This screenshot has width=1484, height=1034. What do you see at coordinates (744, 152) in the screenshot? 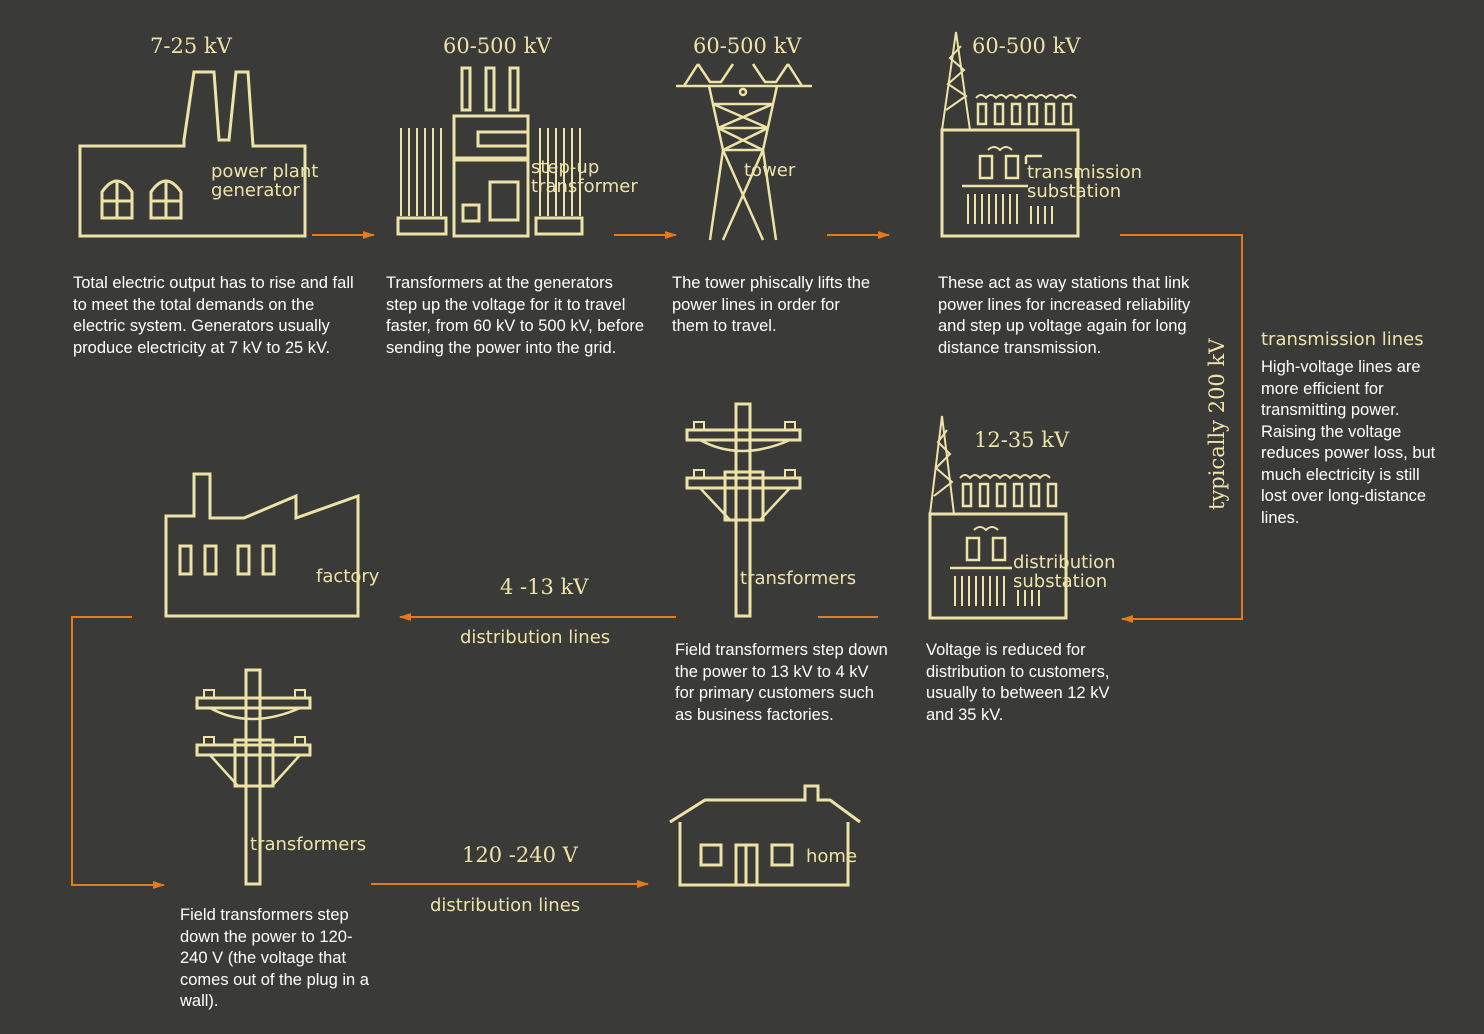
I see `tower-icon` at bounding box center [744, 152].